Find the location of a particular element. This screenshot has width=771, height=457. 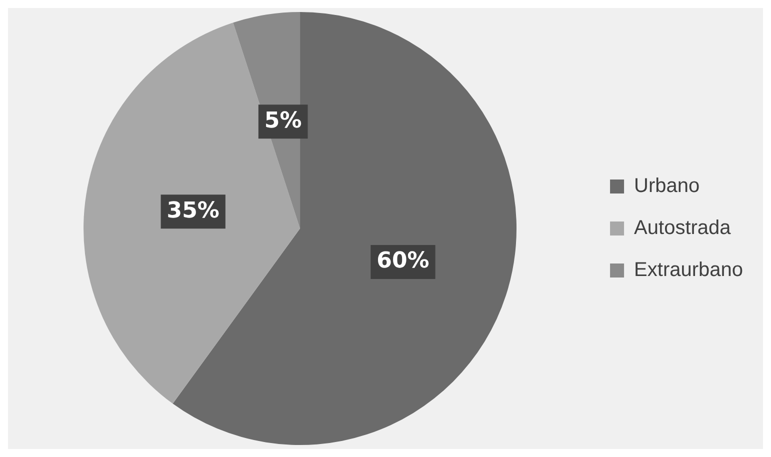

legend-label: Urbano is located at coordinates (667, 186).